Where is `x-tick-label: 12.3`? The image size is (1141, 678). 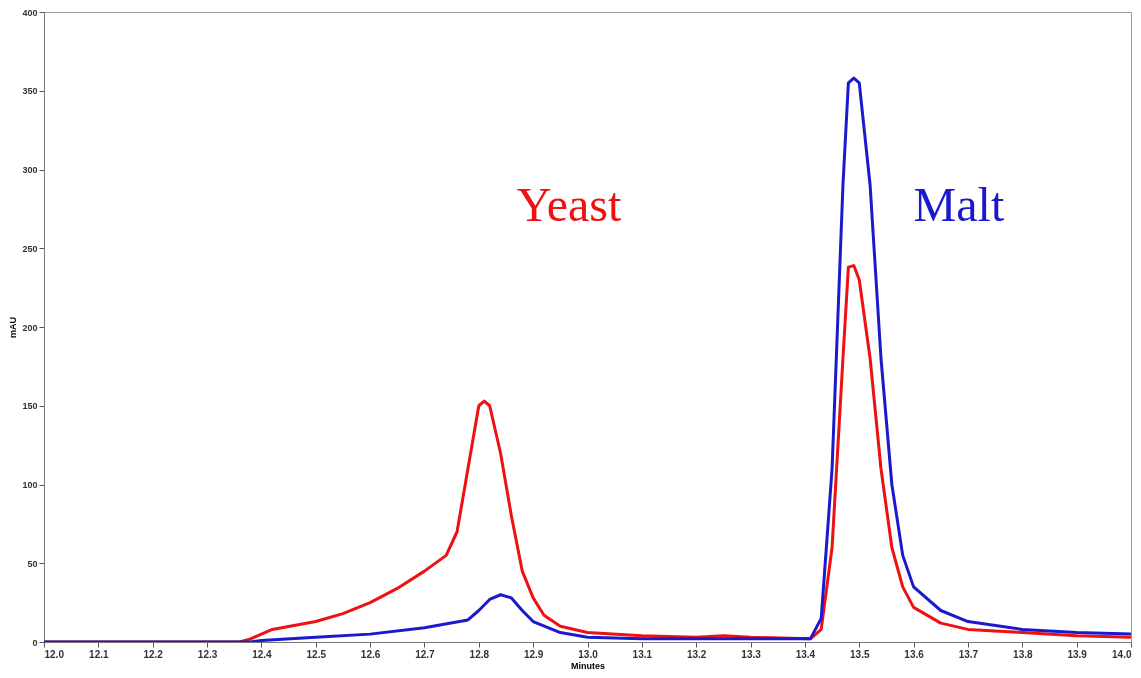
x-tick-label: 12.3 is located at coordinates (207, 654).